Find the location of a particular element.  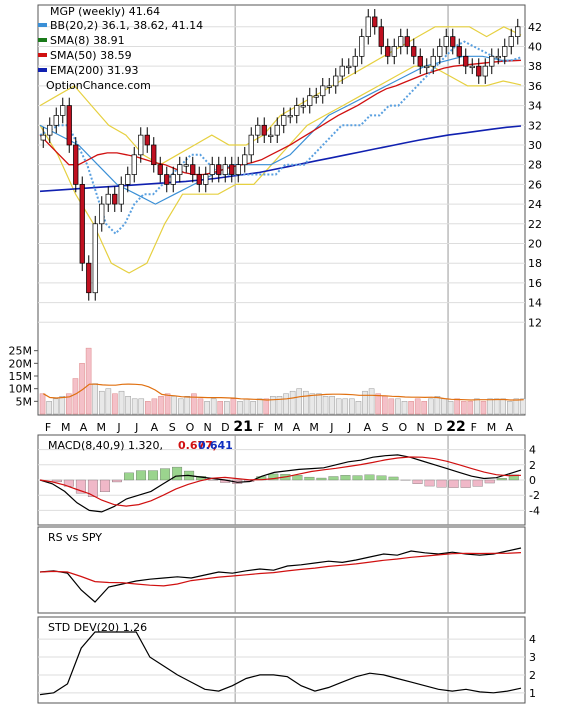

rs-panel-frame is located at coordinates (281, 570).